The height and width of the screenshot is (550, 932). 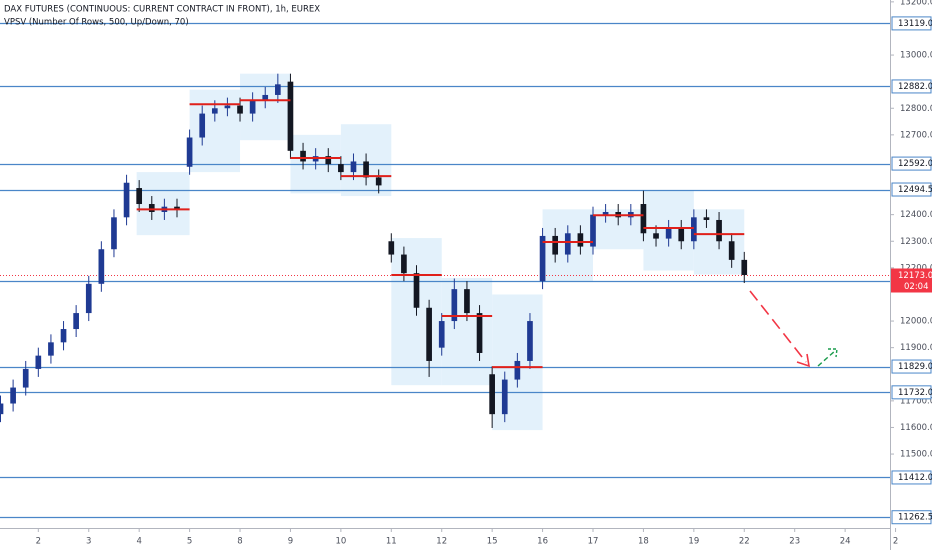 What do you see at coordinates (96, 23) in the screenshot?
I see `indicator-label: VPSV (Number Of Rows, 500, Up/Down, 70)` at bounding box center [96, 23].